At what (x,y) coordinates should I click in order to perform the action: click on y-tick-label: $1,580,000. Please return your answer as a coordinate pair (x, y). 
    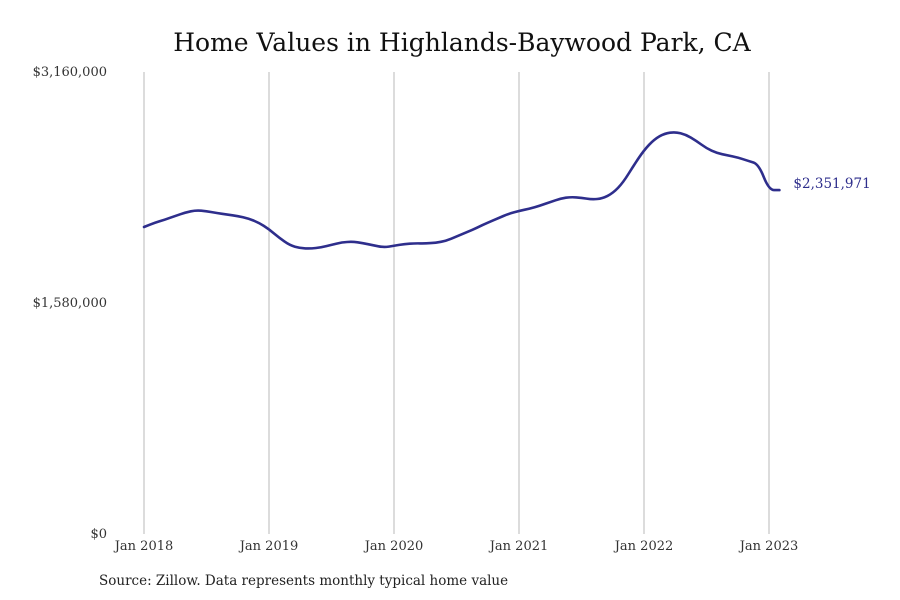
    Looking at the image, I should click on (70, 303).